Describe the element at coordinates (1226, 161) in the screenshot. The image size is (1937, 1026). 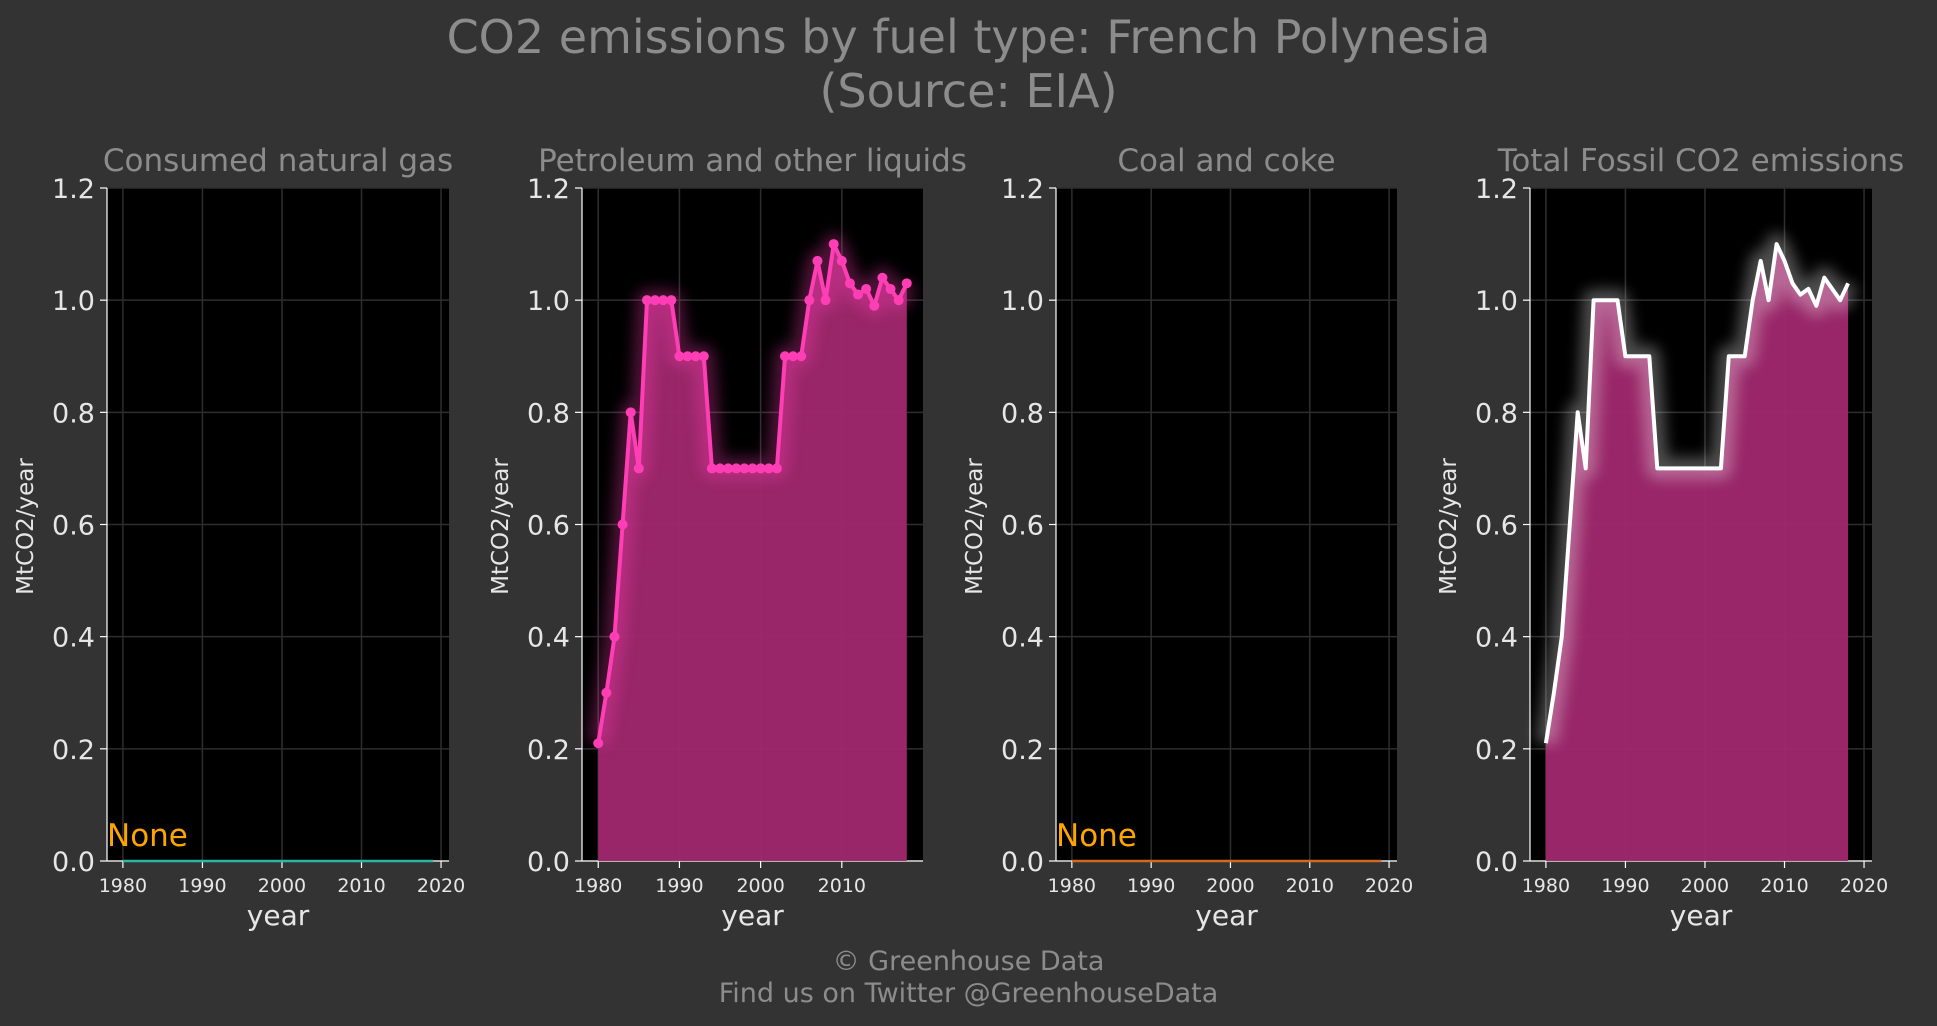
I see `chart-title: Coal and coke` at that location.